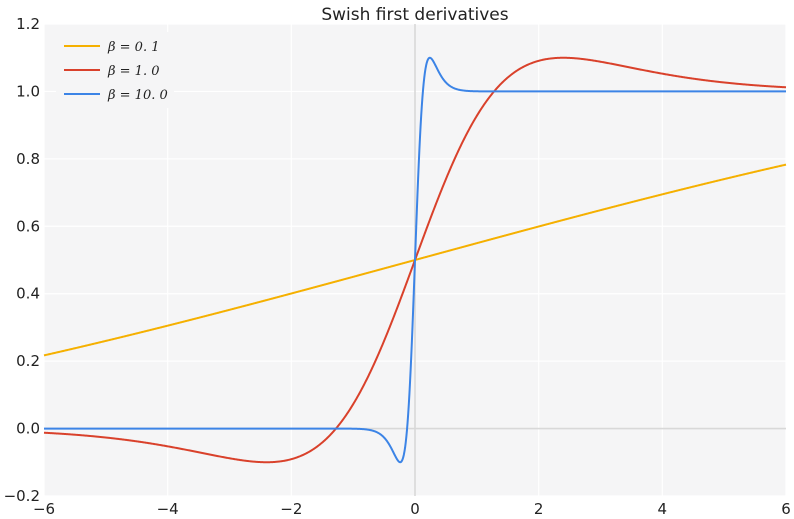 Image resolution: width=794 pixels, height=519 pixels. I want to click on x-tick-label: 0, so click(415, 509).